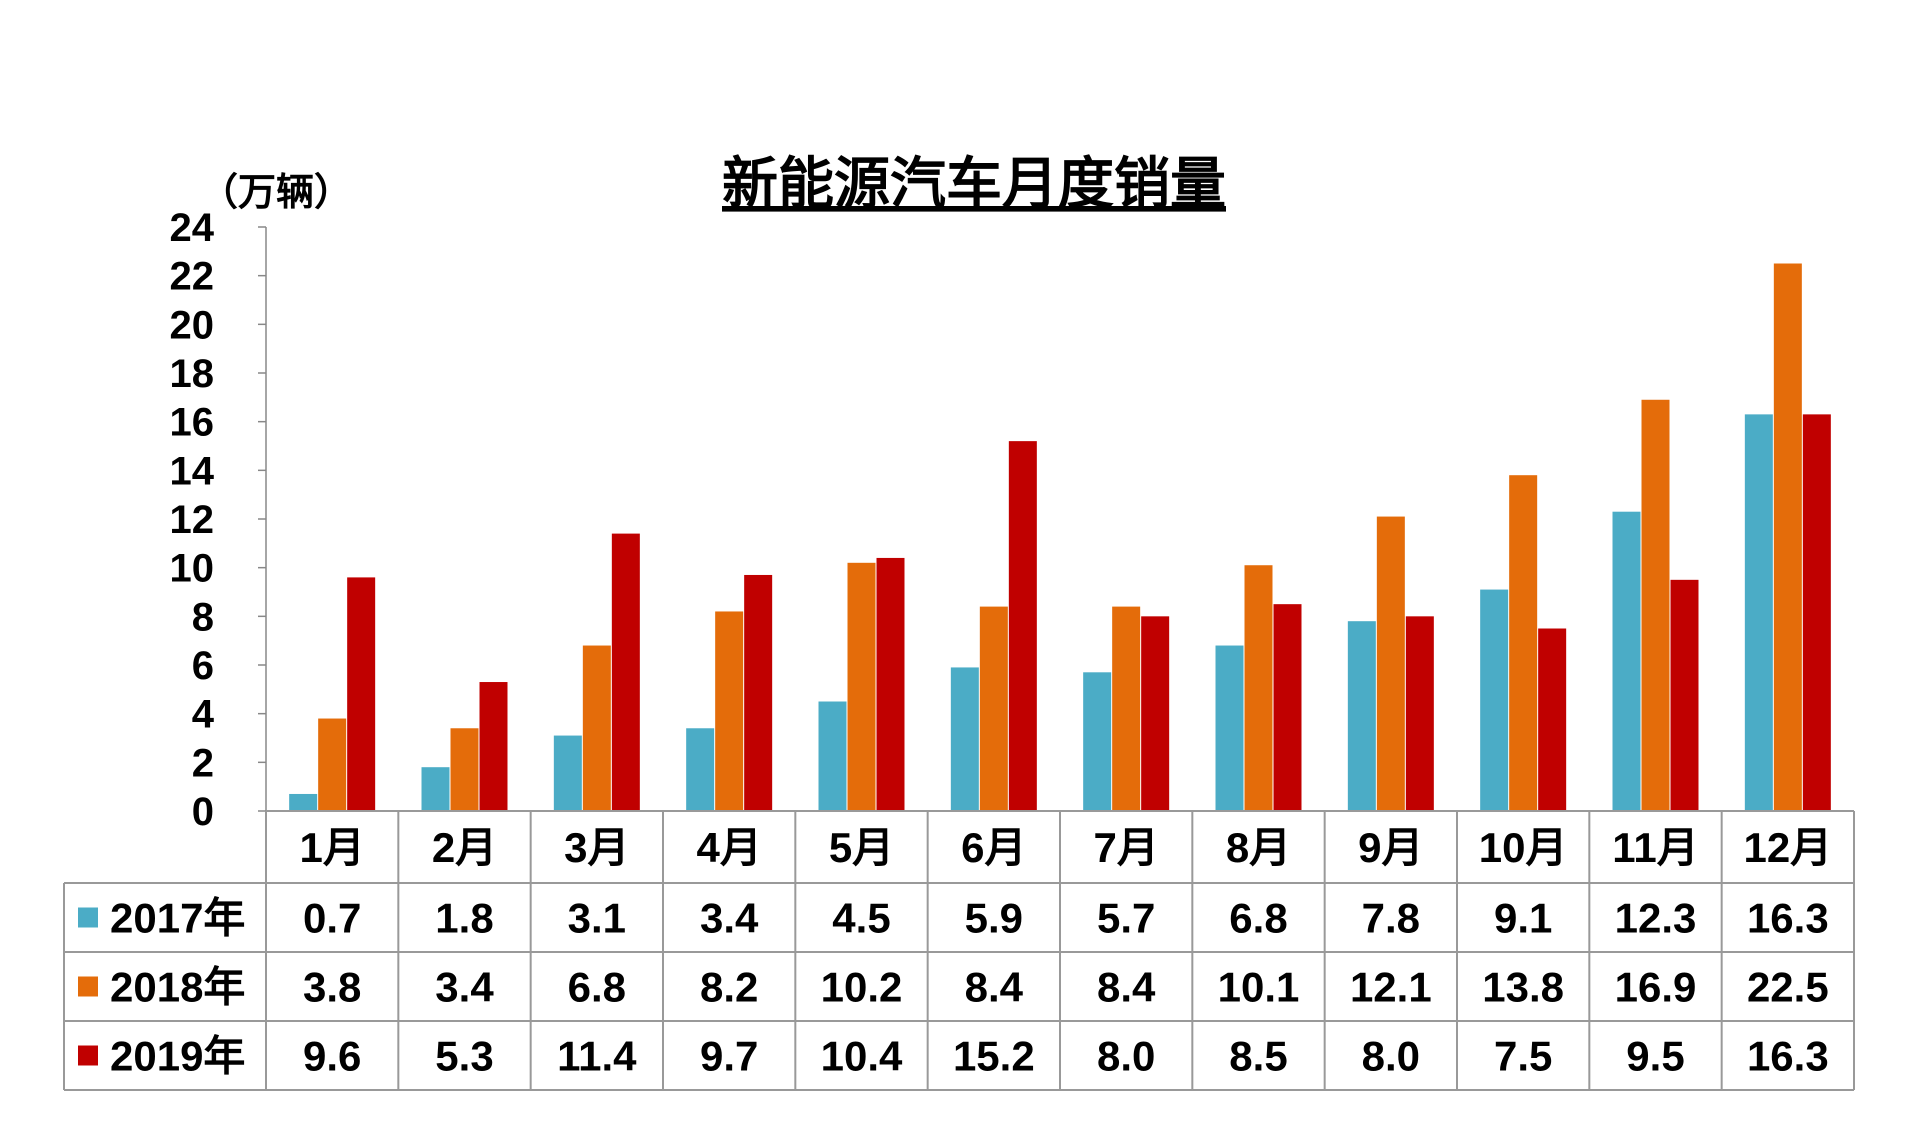 The width and height of the screenshot is (1920, 1137). What do you see at coordinates (758, 692) in the screenshot?
I see `bar-2019年-4月` at bounding box center [758, 692].